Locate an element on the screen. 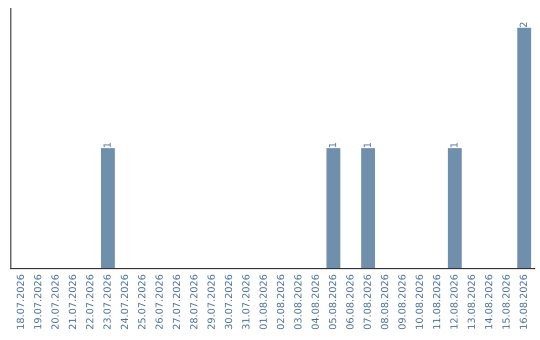  x-tick-label: 20.07.2026 is located at coordinates (55, 302).